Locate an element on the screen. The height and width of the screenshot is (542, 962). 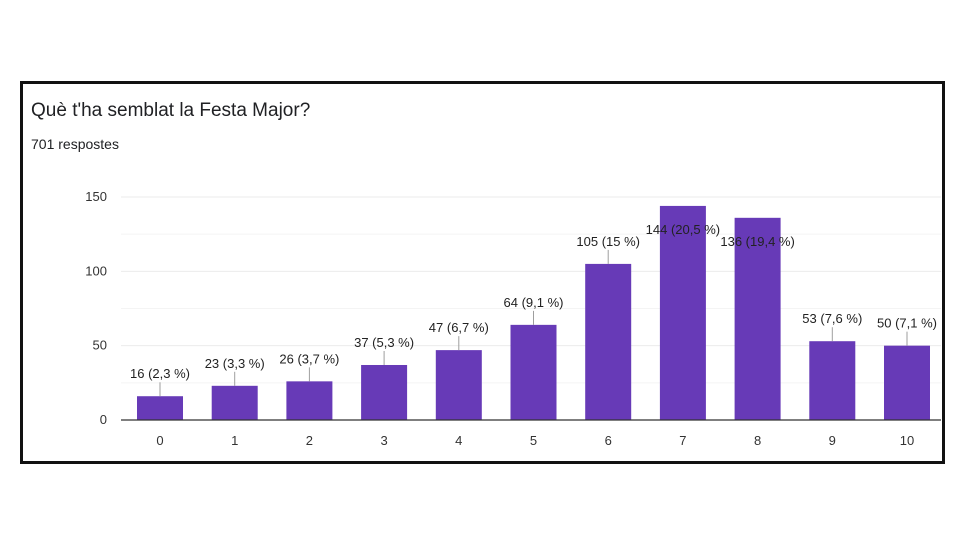
x-tick-label: 7 is located at coordinates (682, 440).